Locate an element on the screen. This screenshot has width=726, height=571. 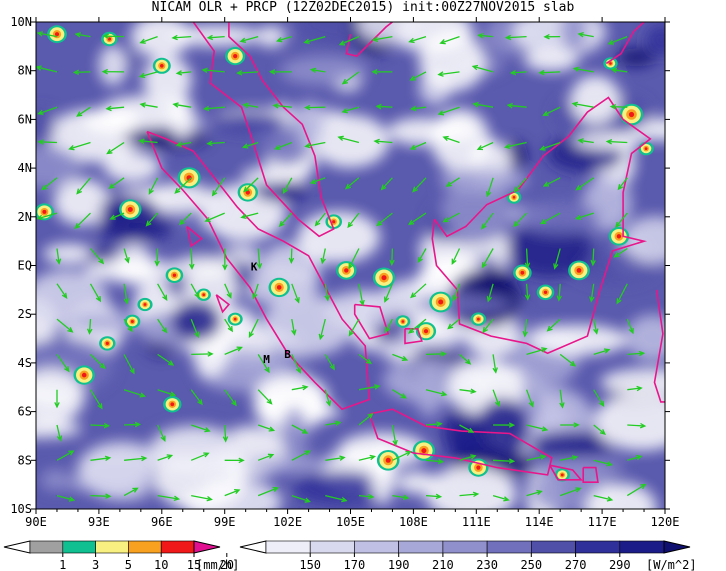
colorbar-tick-label: 10 is located at coordinates (161, 564).